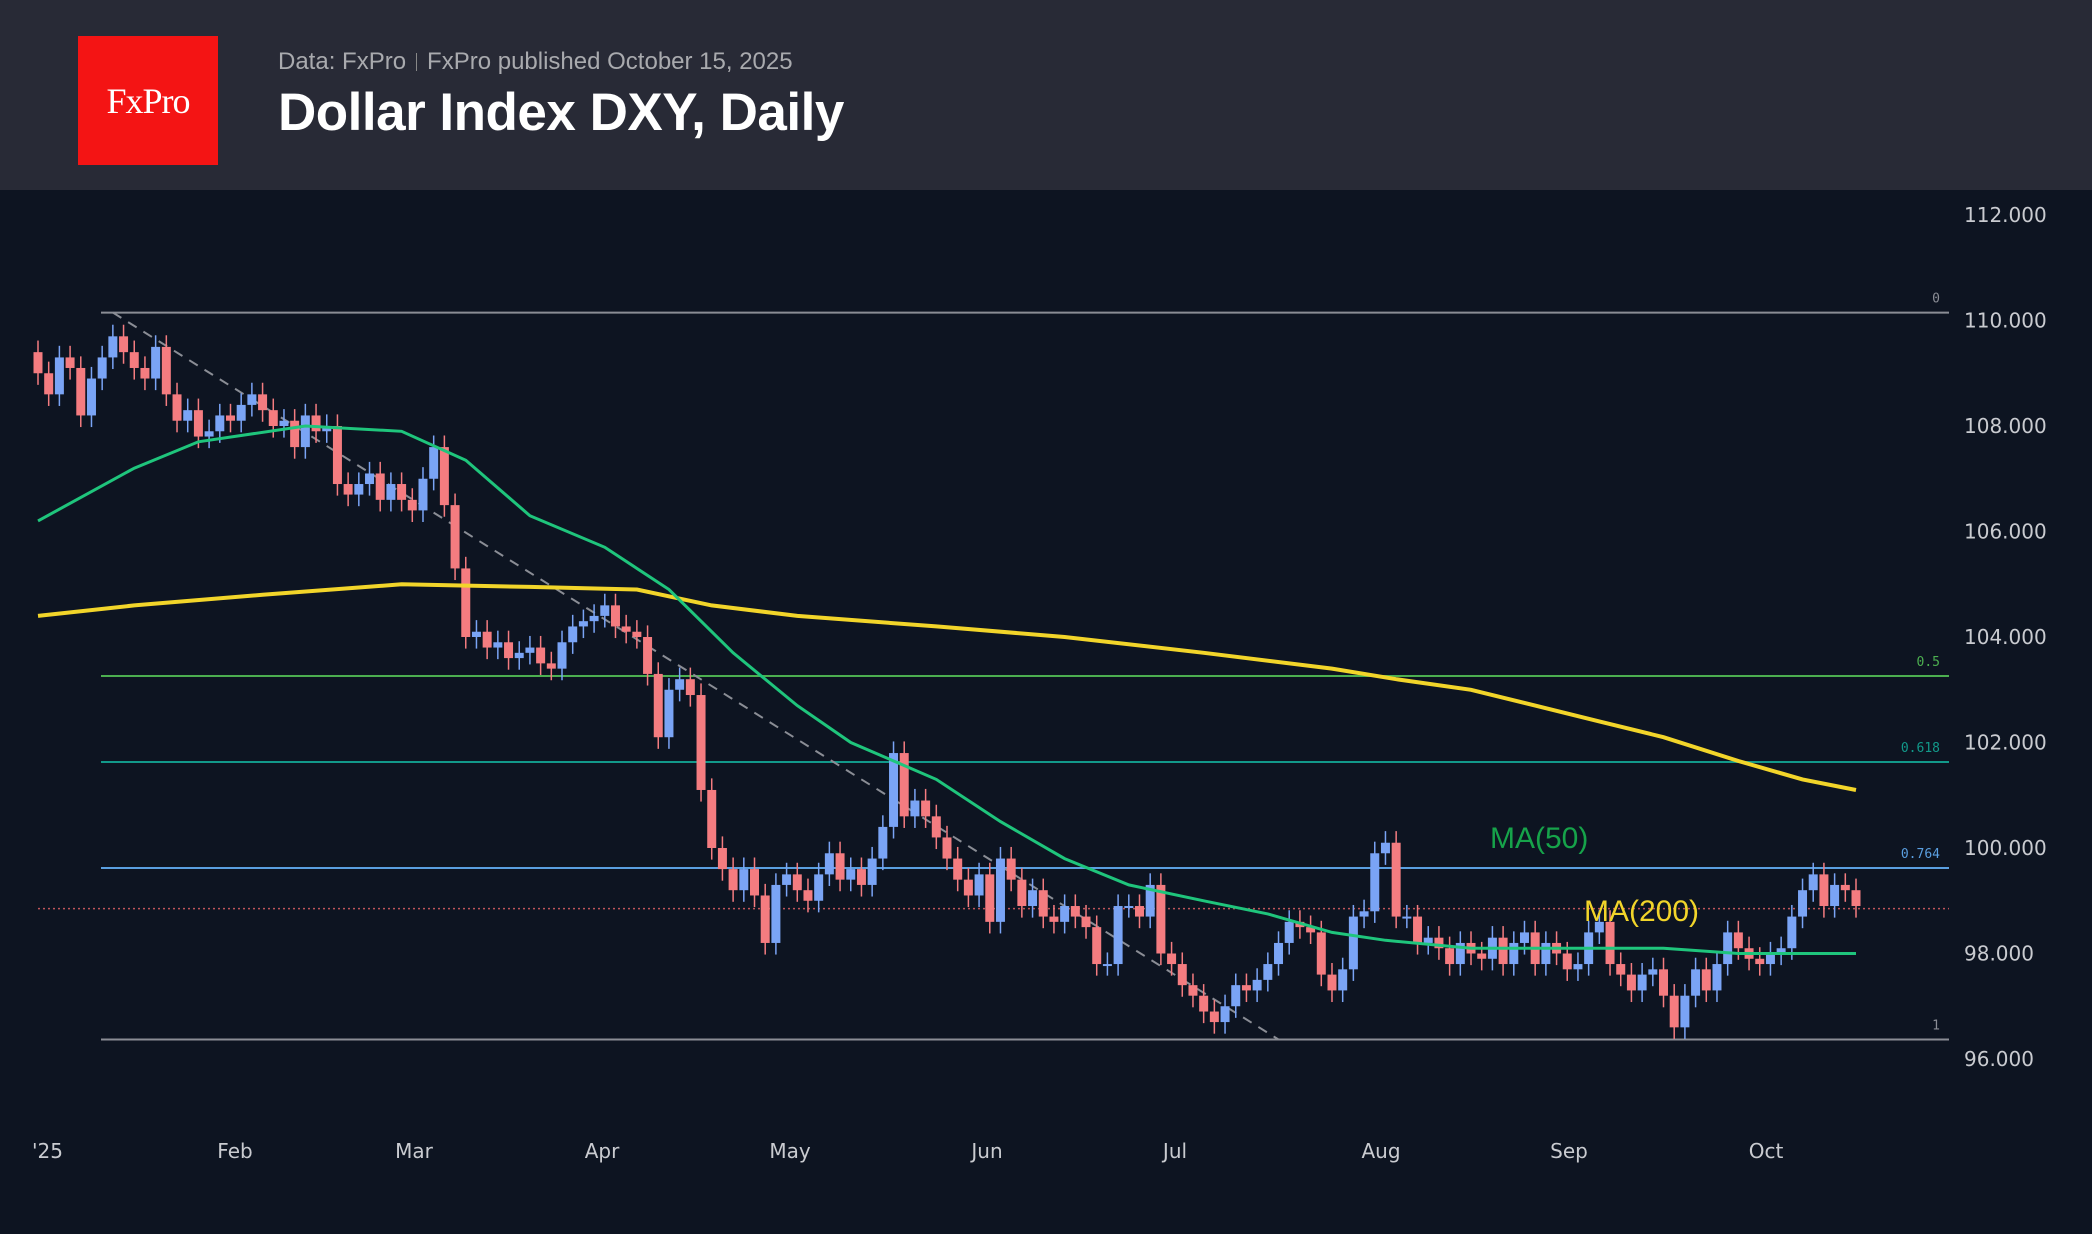 This screenshot has height=1234, width=2092. What do you see at coordinates (1999, 1059) in the screenshot?
I see `y-tick-label: 96.000` at bounding box center [1999, 1059].